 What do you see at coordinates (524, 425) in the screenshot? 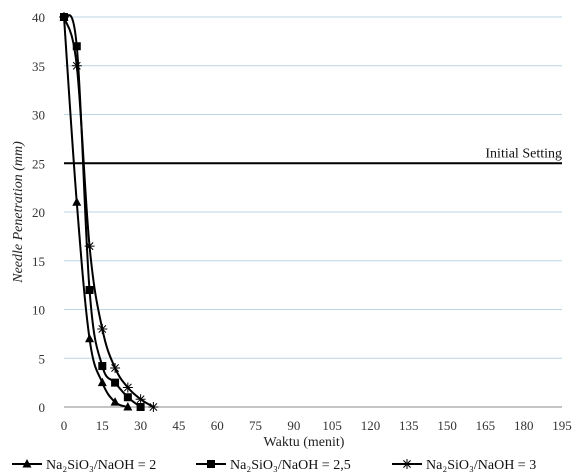
I see `x-tick-label-180: 180` at bounding box center [524, 425].